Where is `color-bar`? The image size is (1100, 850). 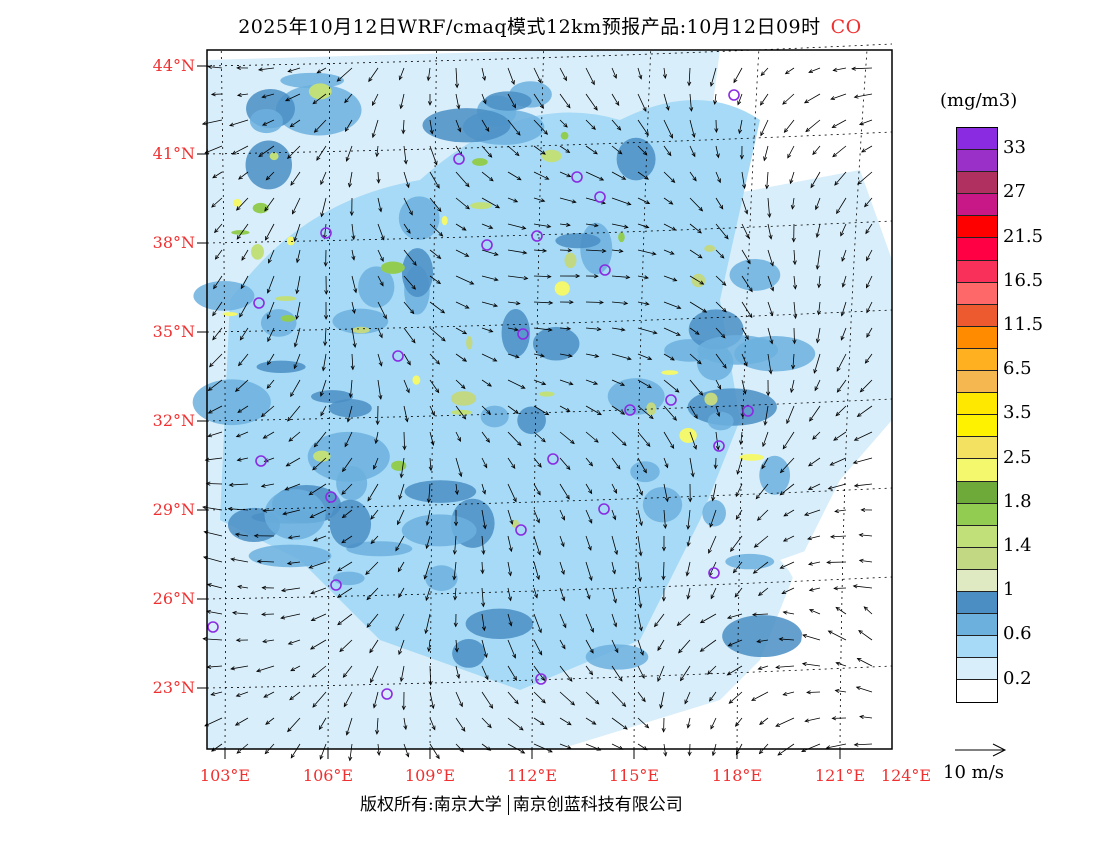 color-bar is located at coordinates (977, 415).